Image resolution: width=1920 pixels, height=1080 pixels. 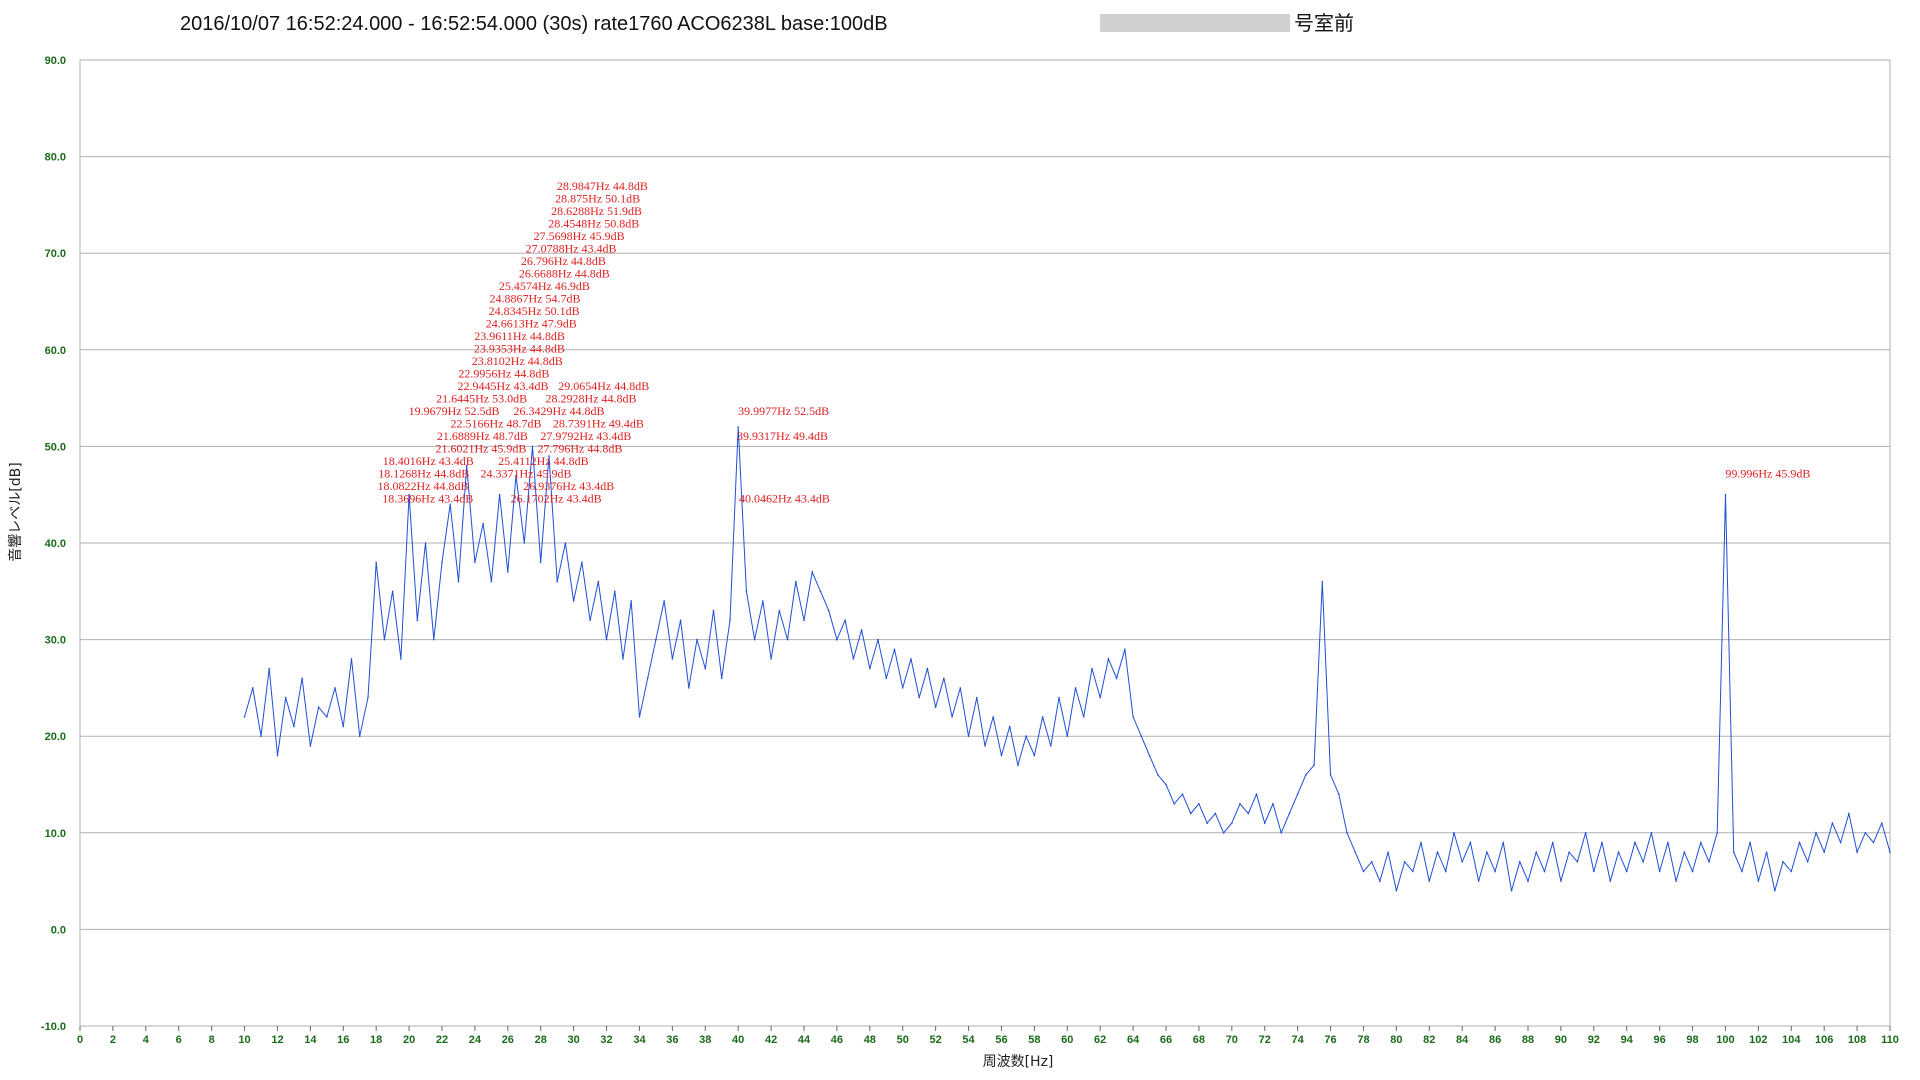 What do you see at coordinates (55, 447) in the screenshot?
I see `y-tick-label: 50.0` at bounding box center [55, 447].